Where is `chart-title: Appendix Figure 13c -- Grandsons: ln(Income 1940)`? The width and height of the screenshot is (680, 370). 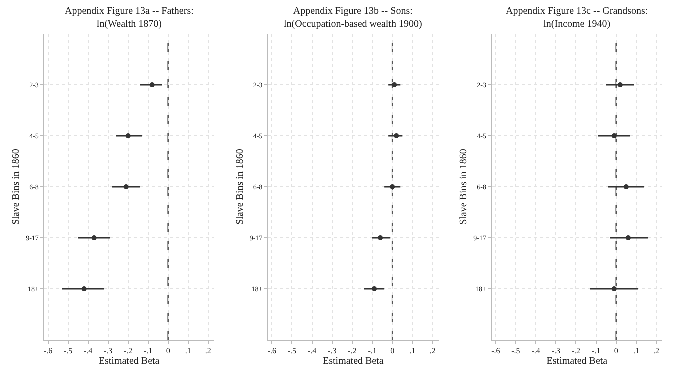 chart-title: Appendix Figure 13c -- Grandsons: ln(Income 1940) is located at coordinates (577, 18).